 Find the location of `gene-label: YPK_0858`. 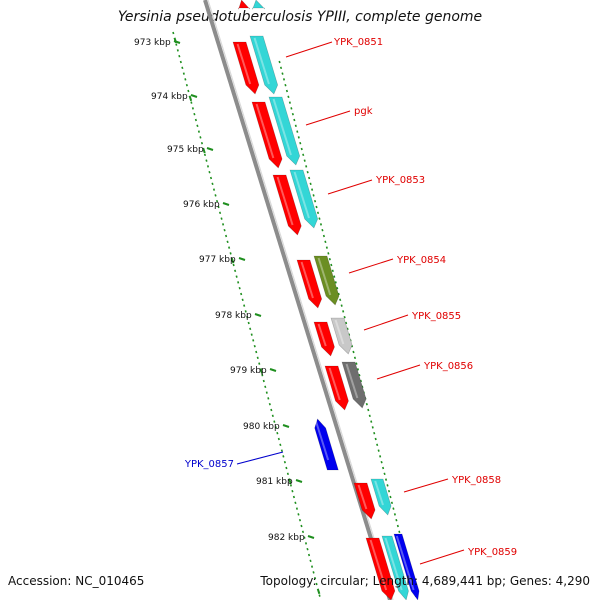

gene-label: YPK_0858 is located at coordinates (476, 480).